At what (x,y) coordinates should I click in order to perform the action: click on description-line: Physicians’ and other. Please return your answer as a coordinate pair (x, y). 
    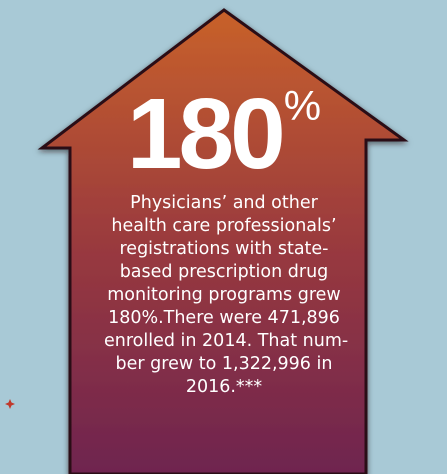
    Looking at the image, I should click on (224, 203).